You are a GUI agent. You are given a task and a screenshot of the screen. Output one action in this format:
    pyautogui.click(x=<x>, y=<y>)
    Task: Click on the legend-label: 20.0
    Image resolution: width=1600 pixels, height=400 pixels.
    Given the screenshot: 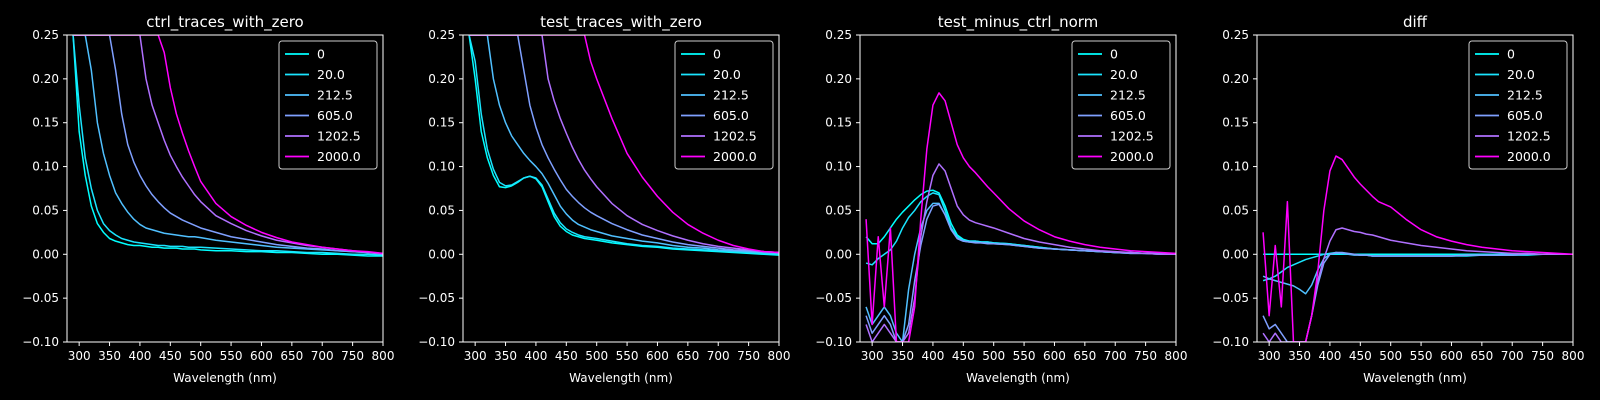 What is the action you would take?
    pyautogui.click(x=331, y=74)
    